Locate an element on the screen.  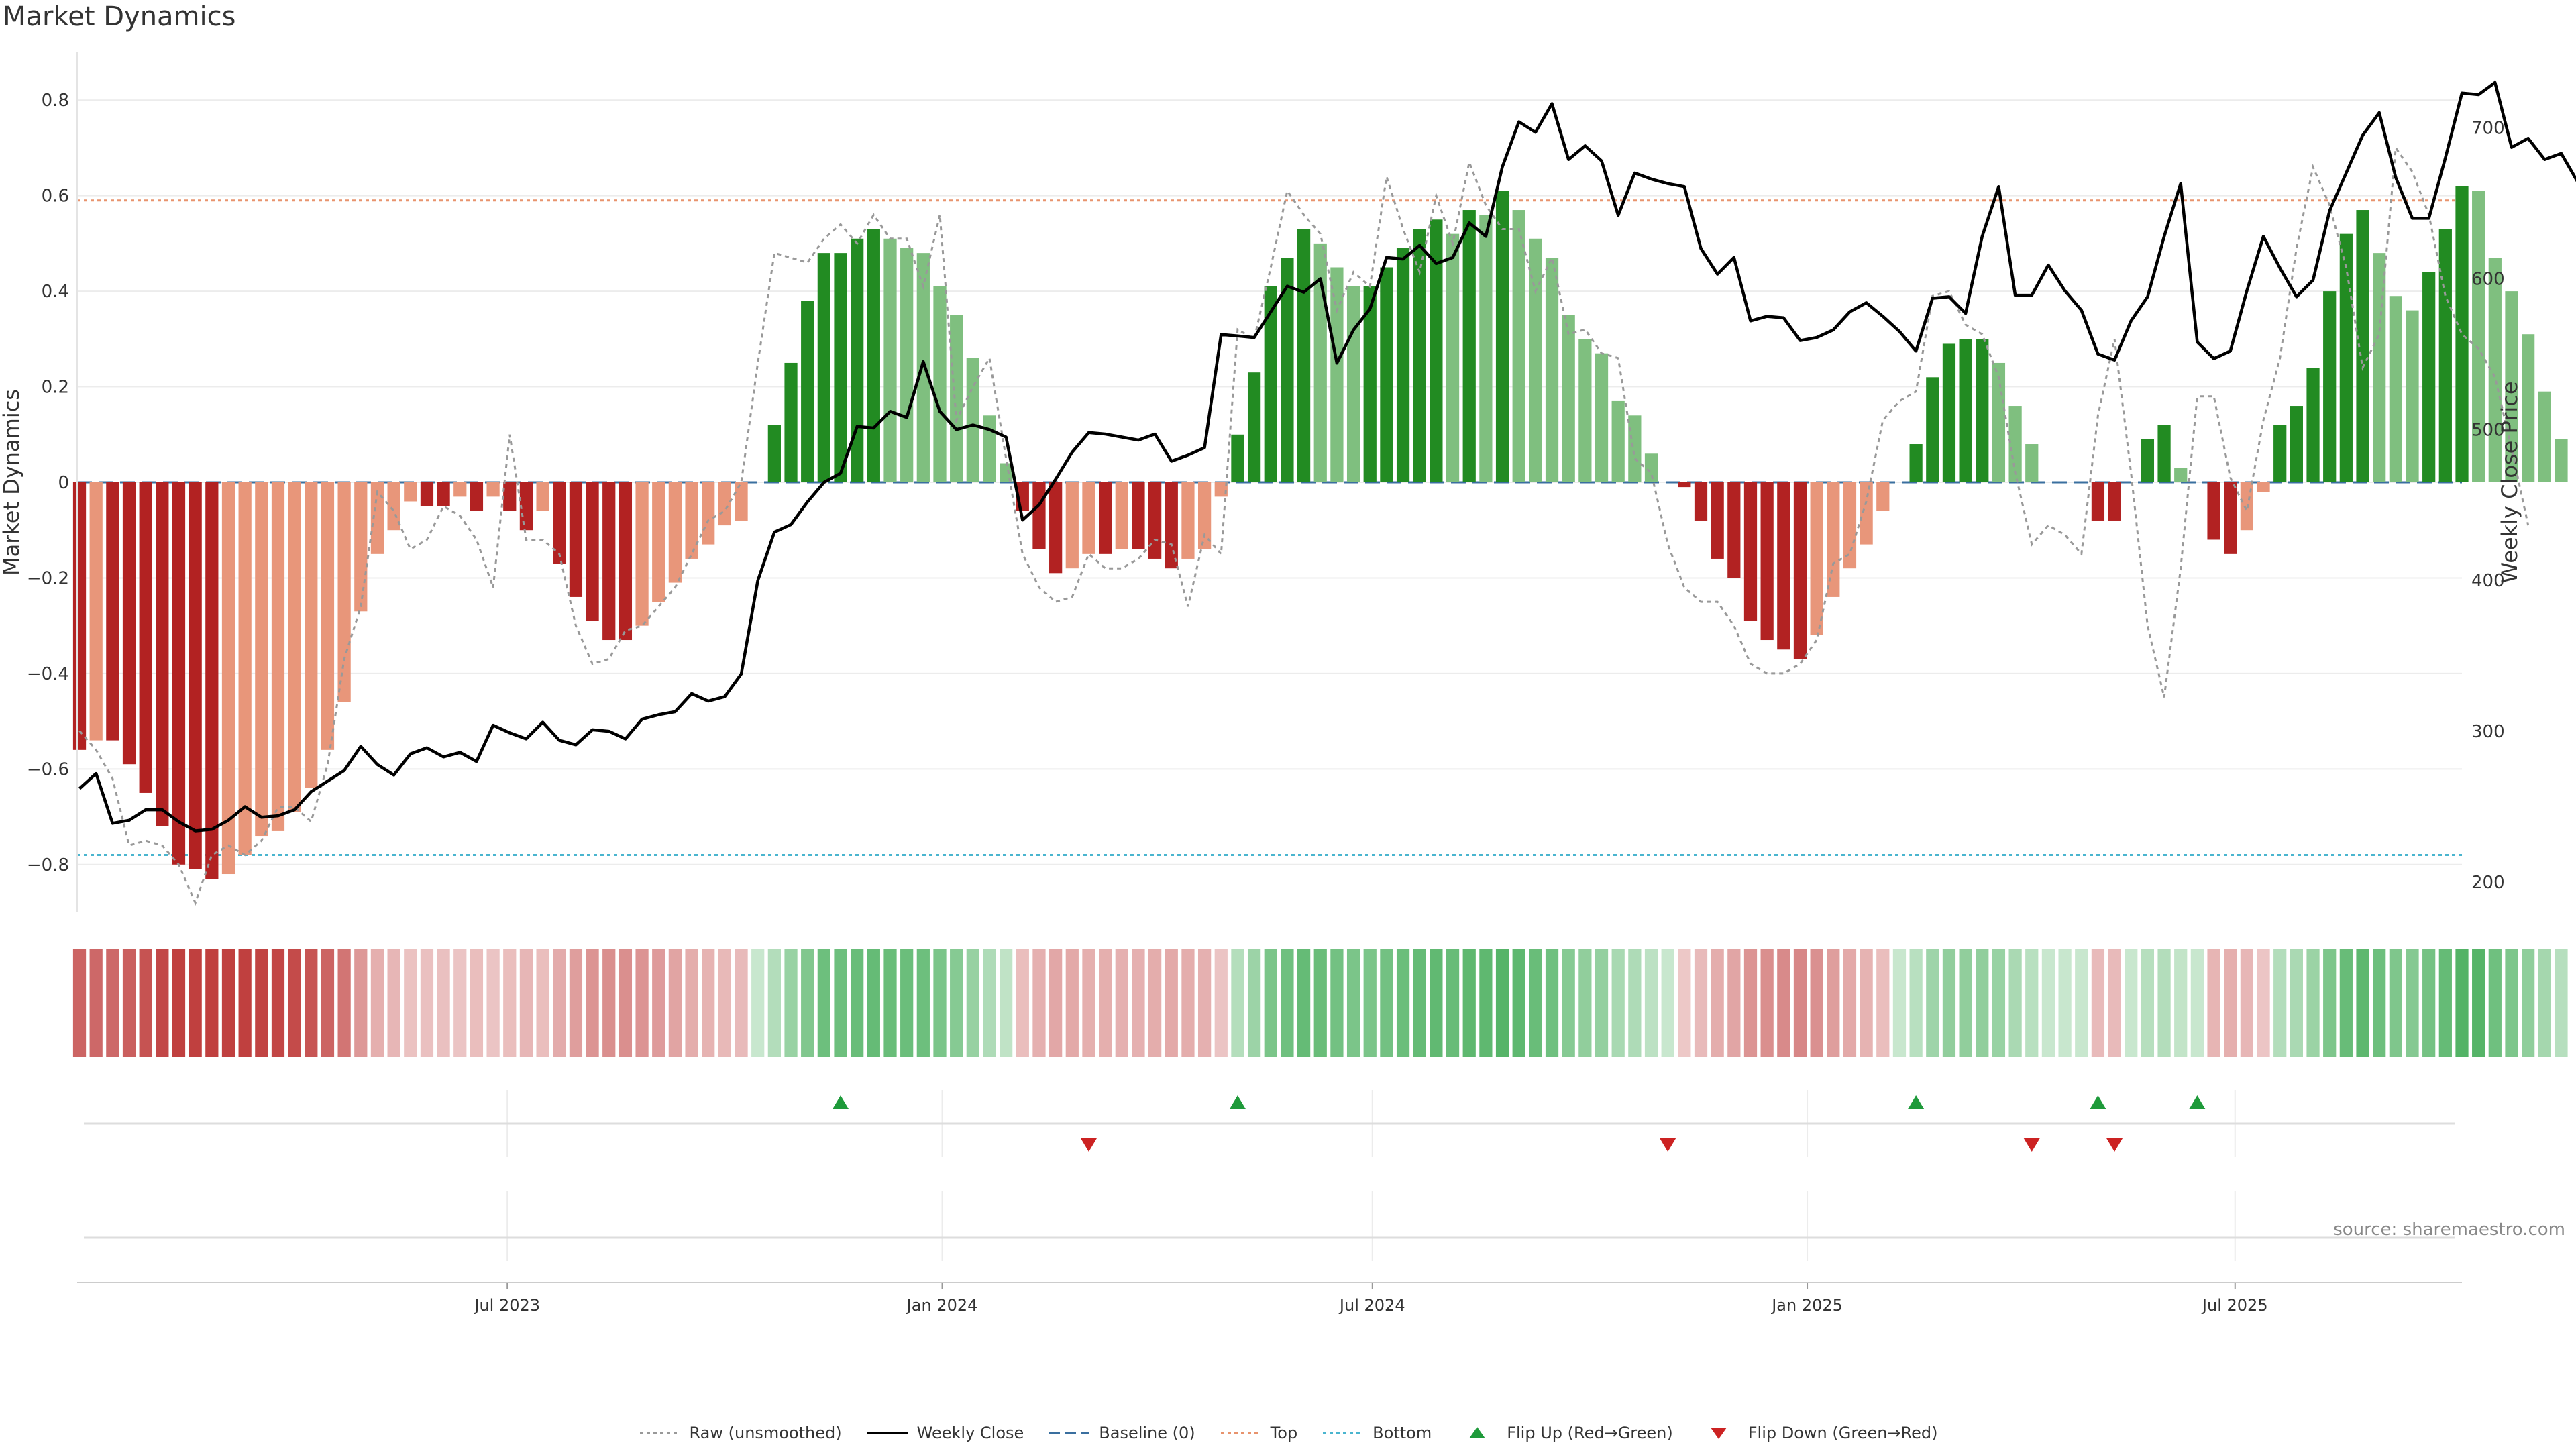
y-right-tick-label: 500 is located at coordinates (2488, 430).